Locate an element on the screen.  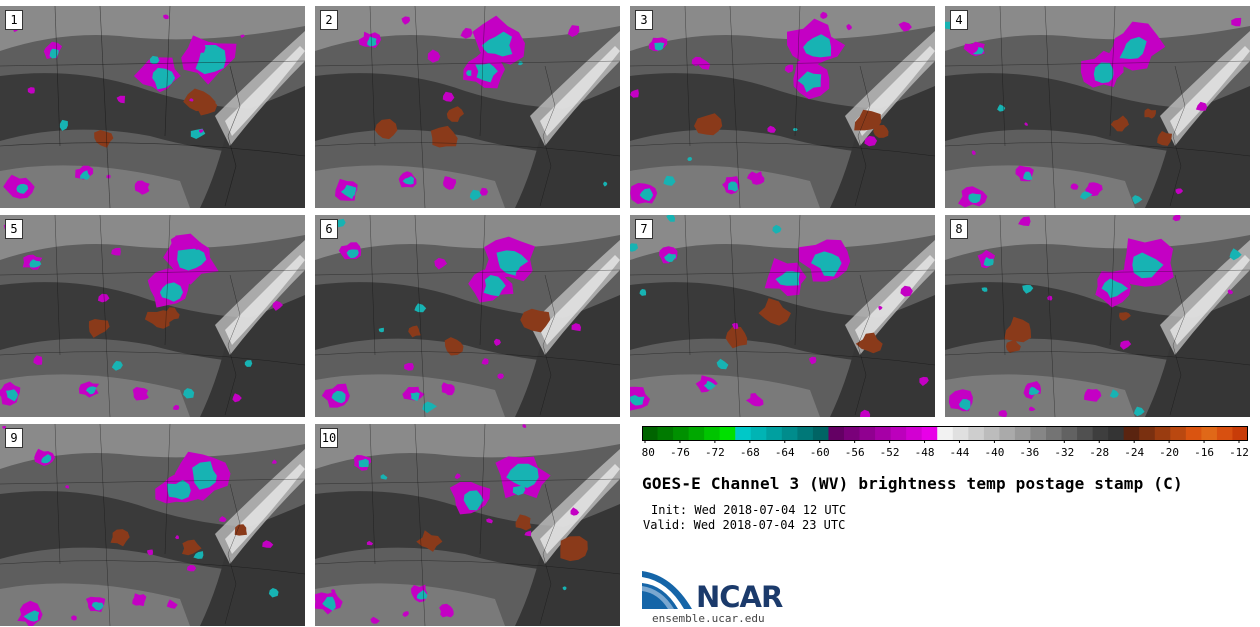
colorbar-tick-label: -44 is located at coordinates (960, 452).